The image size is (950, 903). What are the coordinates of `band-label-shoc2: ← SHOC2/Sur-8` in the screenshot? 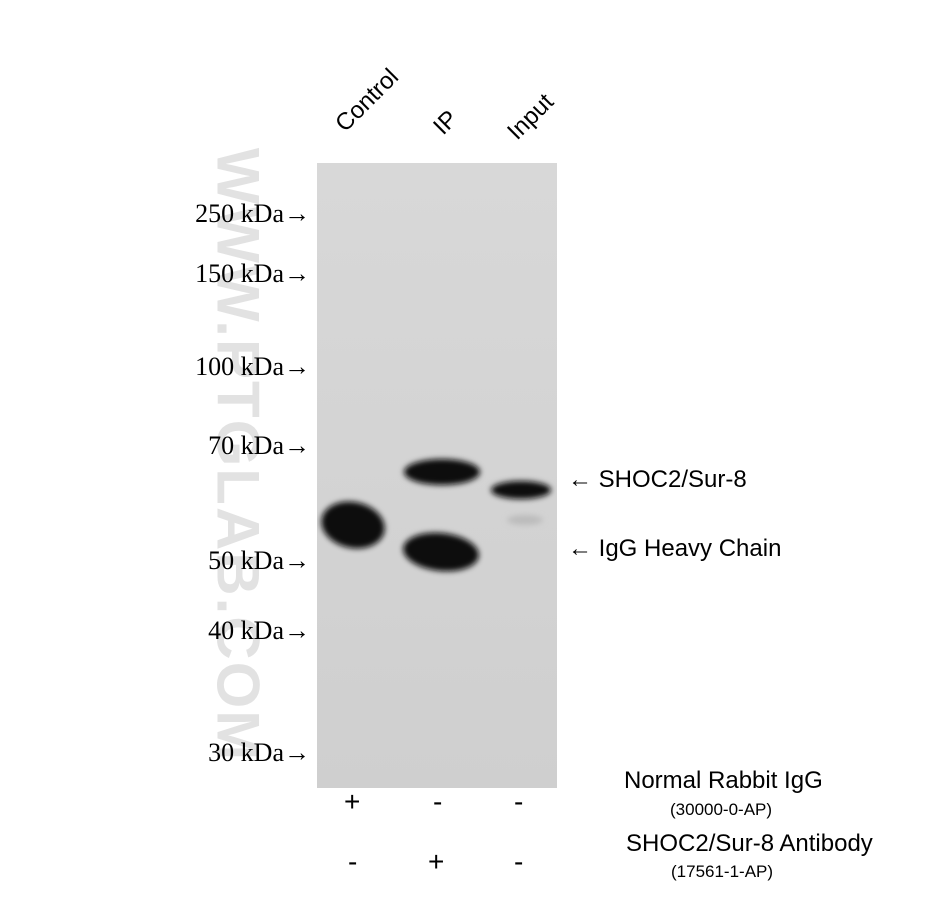 It's located at (657, 479).